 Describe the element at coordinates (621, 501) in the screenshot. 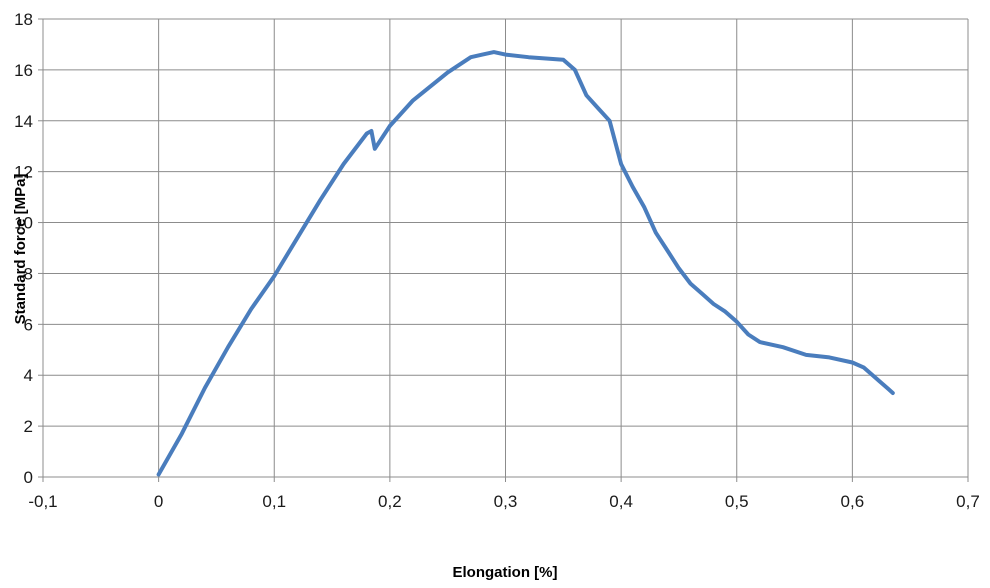

I see `x-tick-label: 0,4` at that location.